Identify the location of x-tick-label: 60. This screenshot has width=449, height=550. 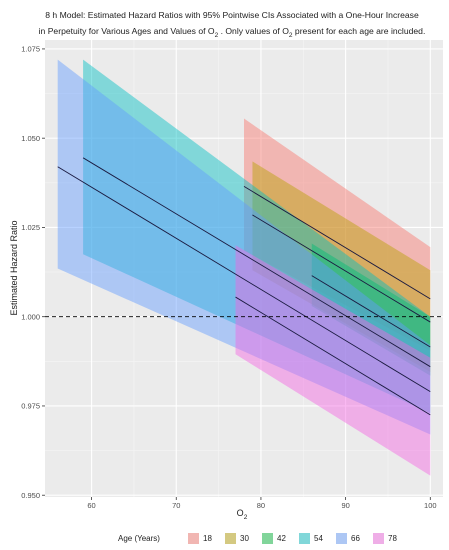
(91, 505).